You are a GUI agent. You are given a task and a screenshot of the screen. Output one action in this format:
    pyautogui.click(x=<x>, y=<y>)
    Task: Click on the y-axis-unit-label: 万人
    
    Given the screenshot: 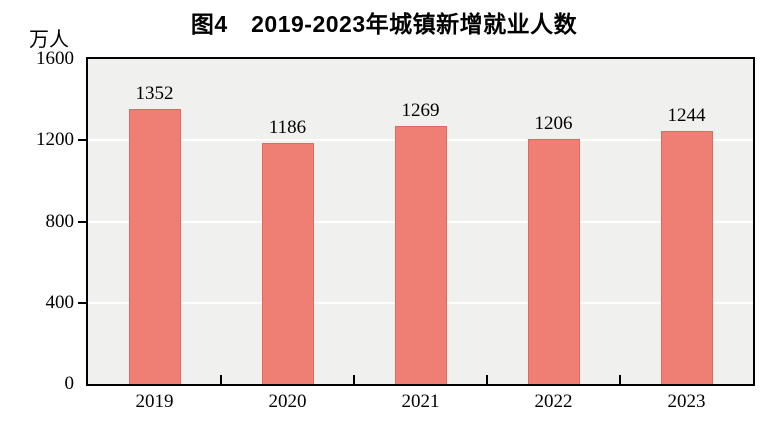 What is the action you would take?
    pyautogui.click(x=49, y=40)
    